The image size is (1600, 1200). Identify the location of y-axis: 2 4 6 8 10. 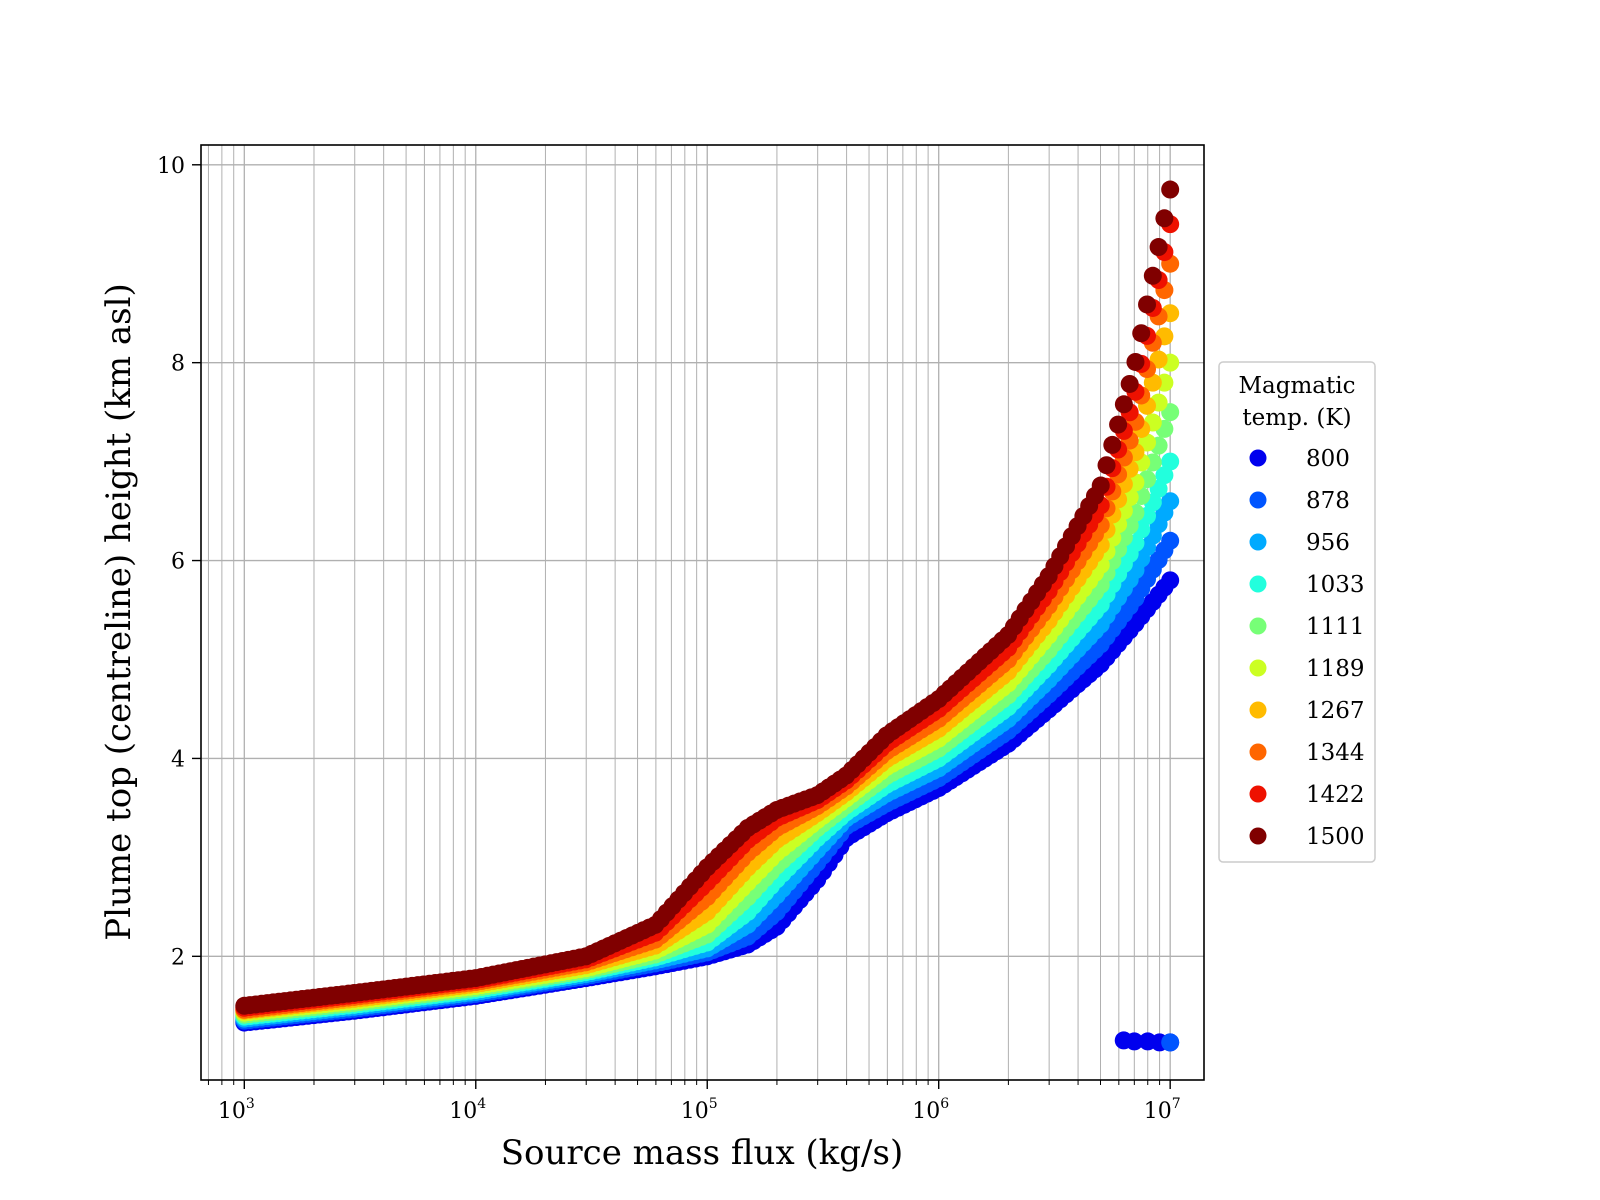
(179, 562).